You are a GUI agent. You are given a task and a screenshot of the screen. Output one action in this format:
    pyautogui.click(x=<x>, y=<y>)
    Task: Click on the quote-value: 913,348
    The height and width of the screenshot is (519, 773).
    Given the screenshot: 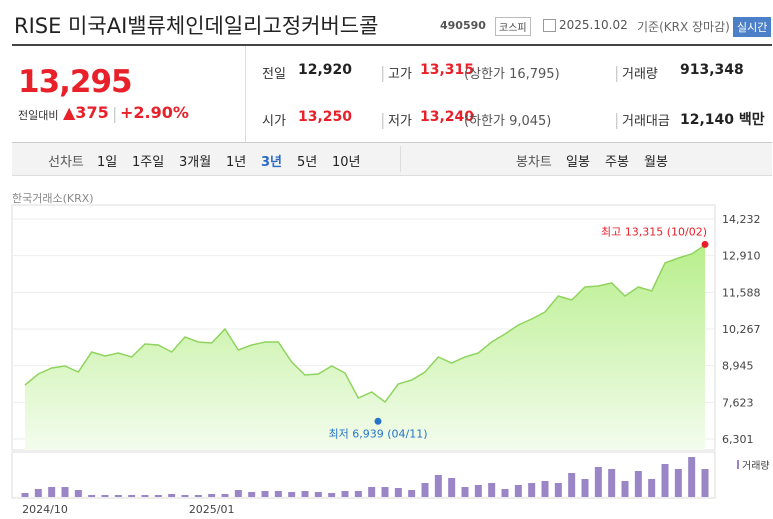 What is the action you would take?
    pyautogui.click(x=712, y=70)
    